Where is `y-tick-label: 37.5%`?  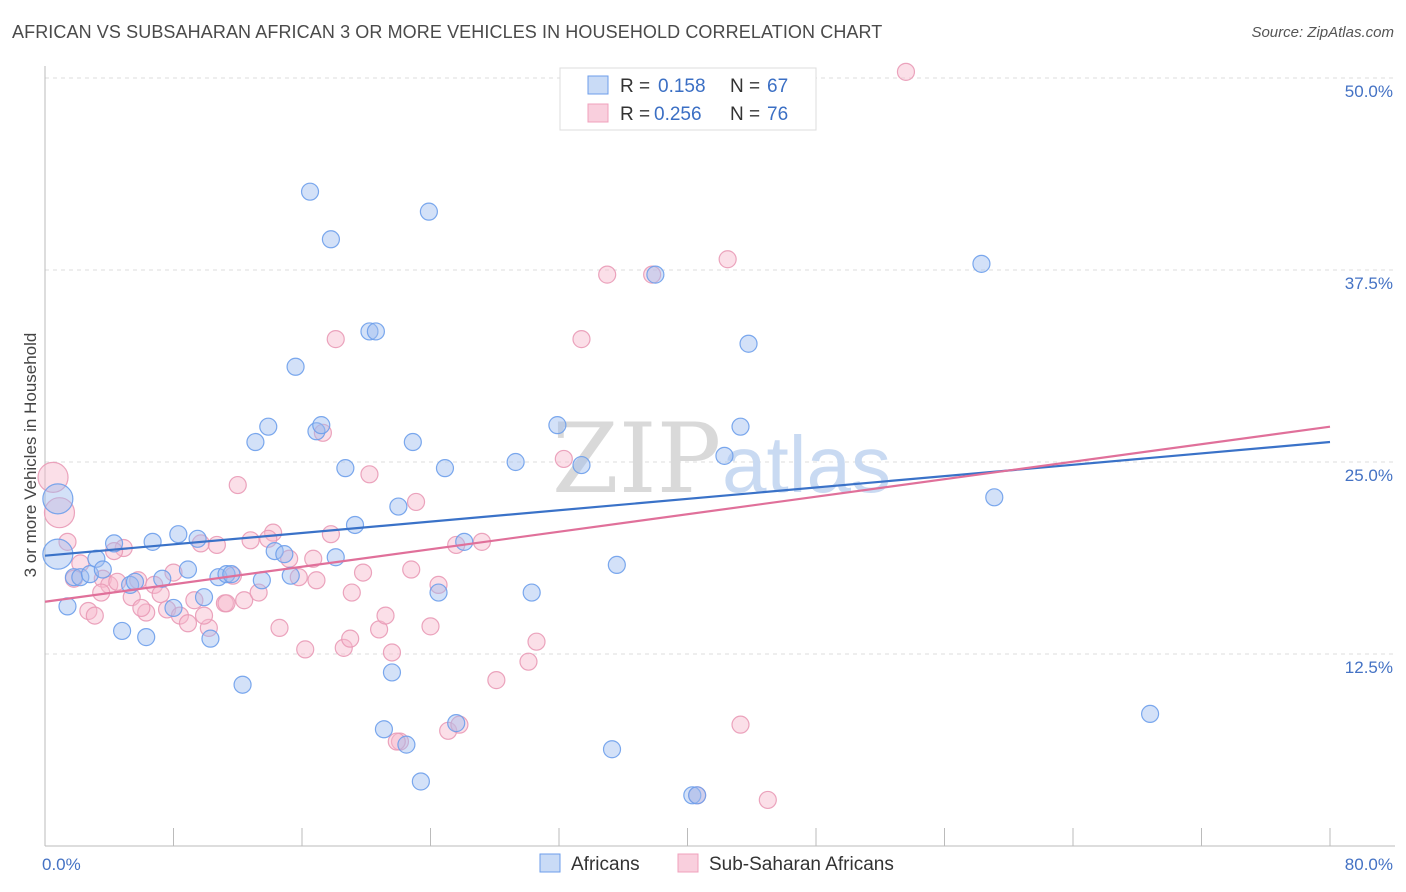 y-tick-label: 37.5% is located at coordinates (1369, 283).